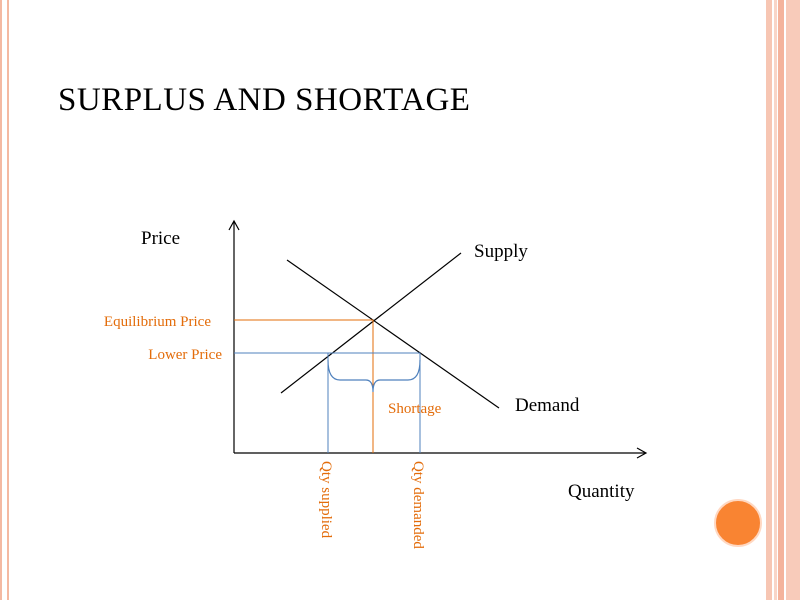 This screenshot has height=600, width=800. Describe the element at coordinates (374, 376) in the screenshot. I see `shortage-brace` at that location.